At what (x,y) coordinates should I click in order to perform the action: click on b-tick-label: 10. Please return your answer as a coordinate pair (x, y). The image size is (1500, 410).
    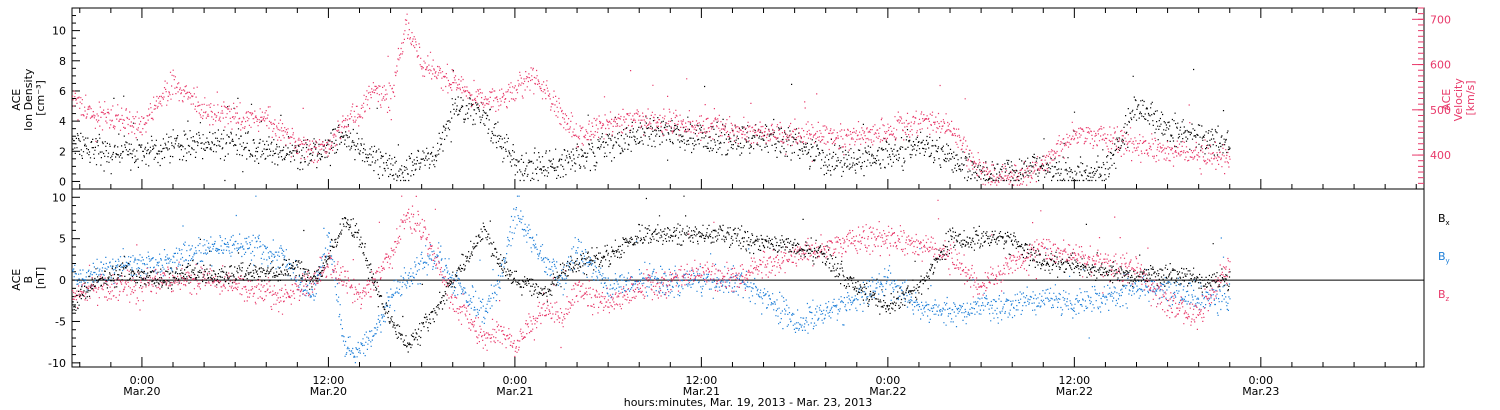
    Looking at the image, I should click on (59, 197).